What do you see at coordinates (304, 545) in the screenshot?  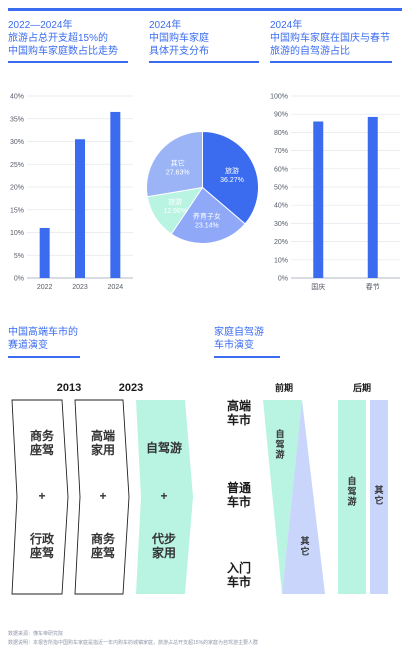 I see `early-other-label: 其它` at bounding box center [304, 545].